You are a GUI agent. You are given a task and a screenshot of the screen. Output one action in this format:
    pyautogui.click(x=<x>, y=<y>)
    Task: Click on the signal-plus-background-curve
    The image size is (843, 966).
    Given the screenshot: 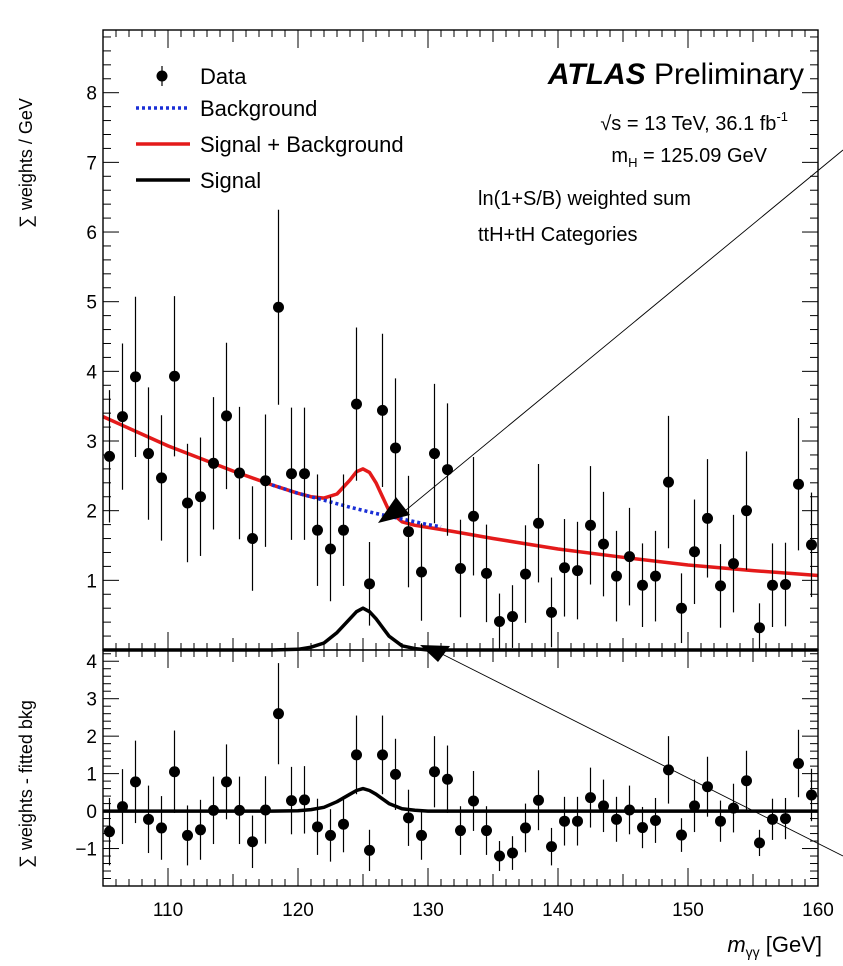 What is the action you would take?
    pyautogui.click(x=460, y=496)
    